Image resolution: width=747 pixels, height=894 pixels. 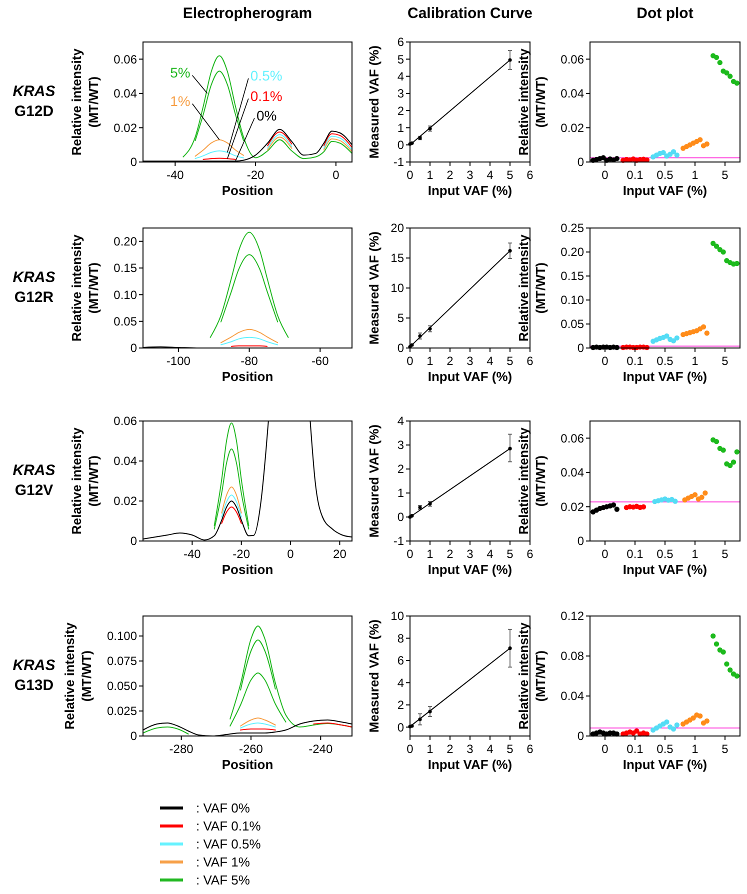 I want to click on y-tick-label: -1, so click(x=398, y=541).